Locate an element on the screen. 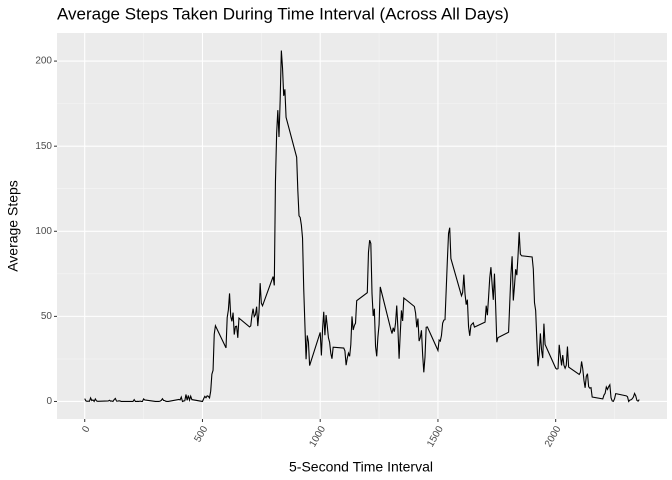  x-axis-title: 5-Second Time Interval is located at coordinates (361, 467).